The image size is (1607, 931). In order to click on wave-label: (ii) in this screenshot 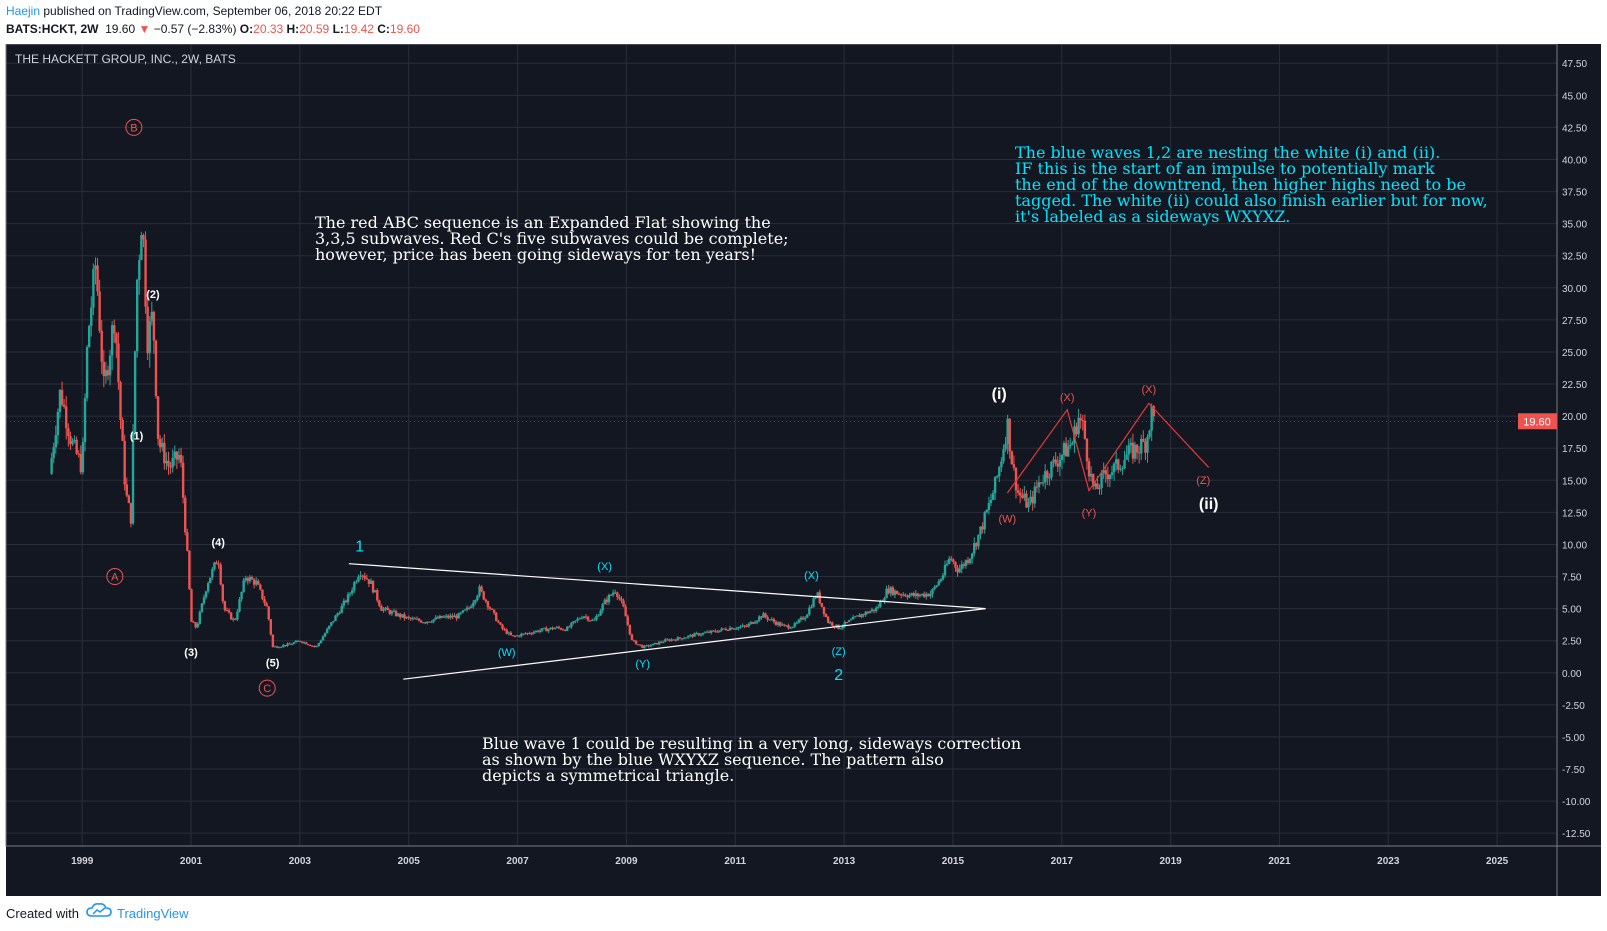, I will do `click(1209, 504)`.